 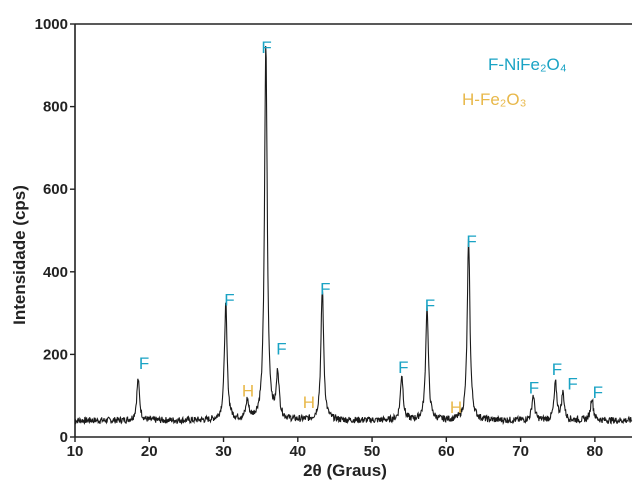 I want to click on y-axis-label: Intensidade (cps), so click(x=19, y=255).